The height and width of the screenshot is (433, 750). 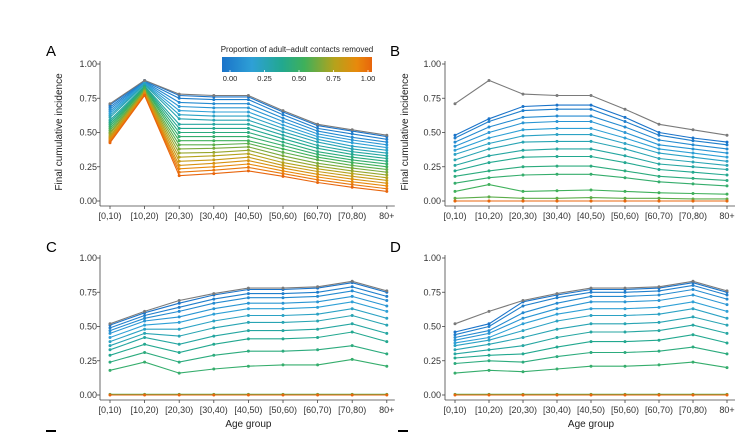 I want to click on x-tick-label: [0,10), so click(x=109, y=216).